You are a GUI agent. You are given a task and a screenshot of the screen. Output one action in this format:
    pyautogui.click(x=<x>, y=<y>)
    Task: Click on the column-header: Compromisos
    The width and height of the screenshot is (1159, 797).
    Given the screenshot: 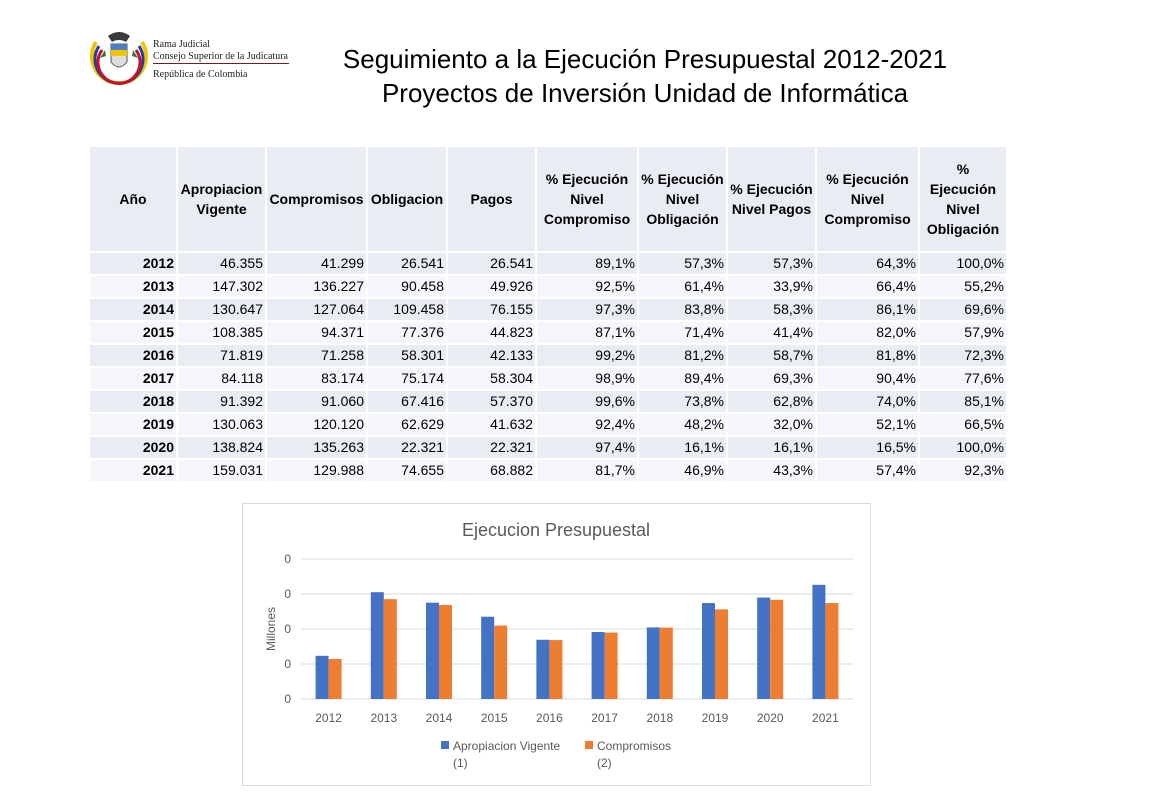 What is the action you would take?
    pyautogui.click(x=316, y=200)
    